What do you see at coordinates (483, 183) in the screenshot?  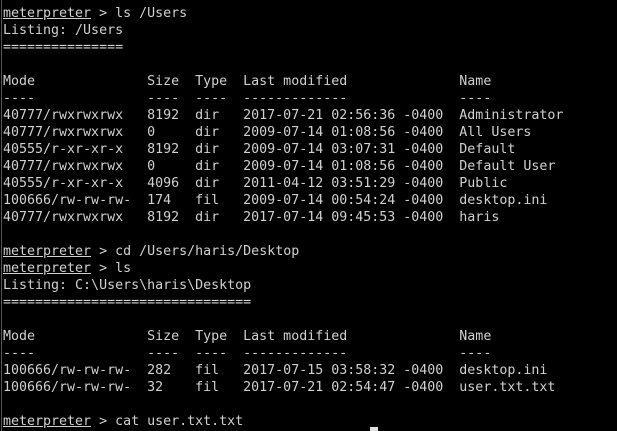 I see `table-row-cell: Public` at bounding box center [483, 183].